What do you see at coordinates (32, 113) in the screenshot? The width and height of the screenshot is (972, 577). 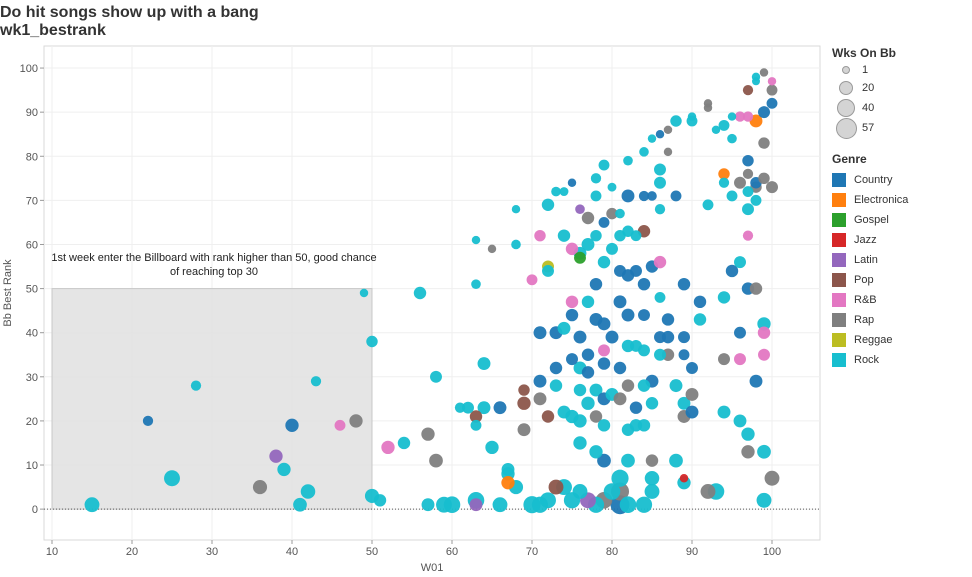 I see `y-tick-label: 90` at bounding box center [32, 113].